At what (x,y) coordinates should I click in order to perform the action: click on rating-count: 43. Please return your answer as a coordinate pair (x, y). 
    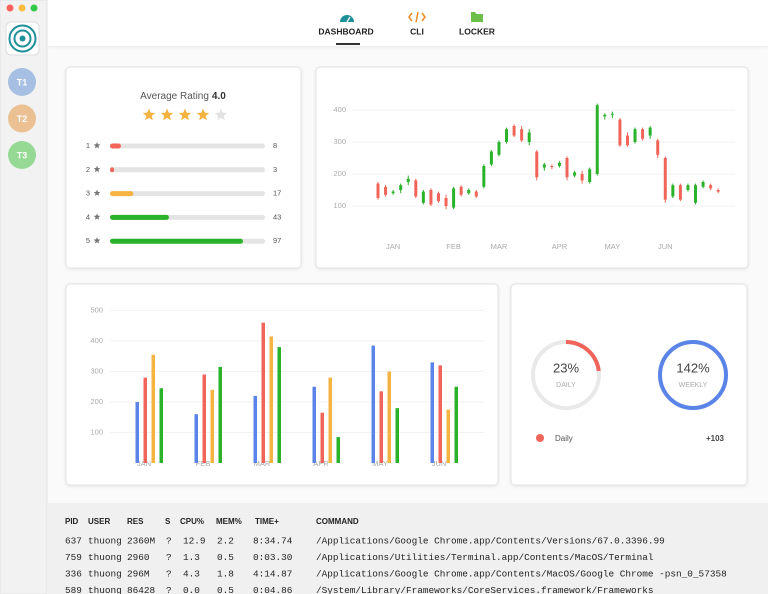
    Looking at the image, I should click on (277, 216).